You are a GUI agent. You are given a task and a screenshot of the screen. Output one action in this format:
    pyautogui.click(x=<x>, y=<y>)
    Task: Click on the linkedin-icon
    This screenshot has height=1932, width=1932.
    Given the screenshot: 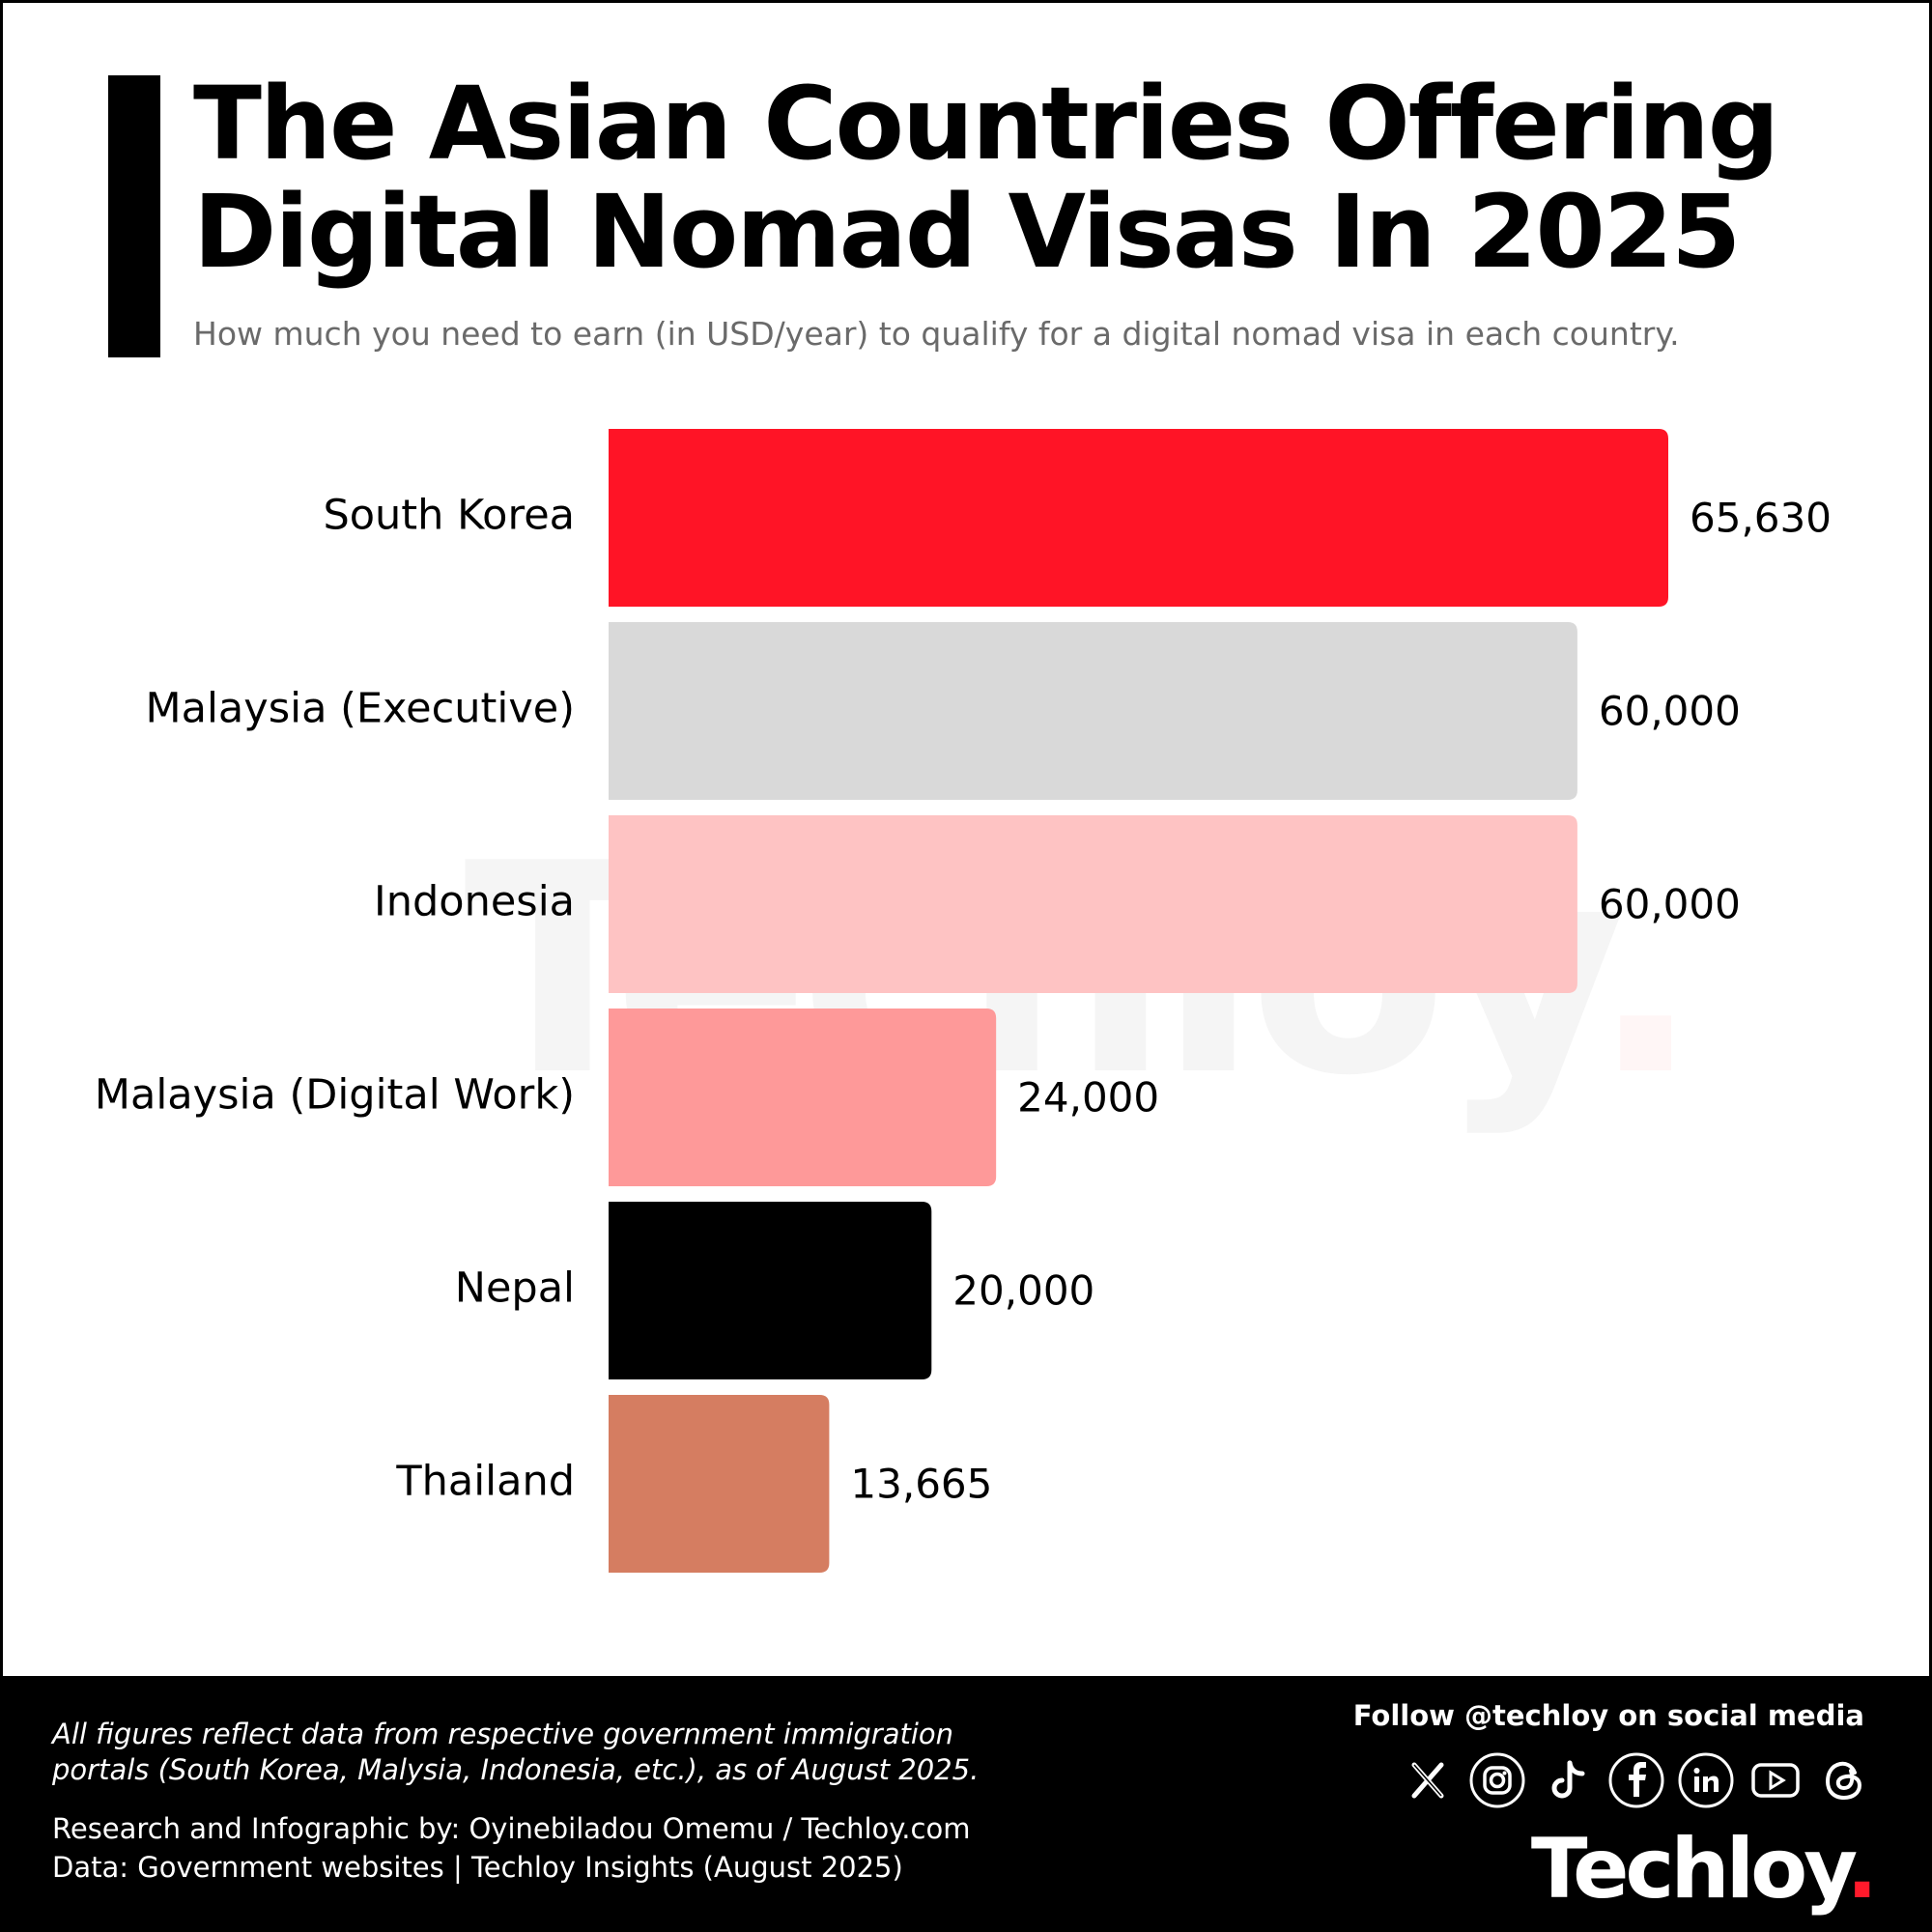 What is the action you would take?
    pyautogui.click(x=1706, y=1780)
    